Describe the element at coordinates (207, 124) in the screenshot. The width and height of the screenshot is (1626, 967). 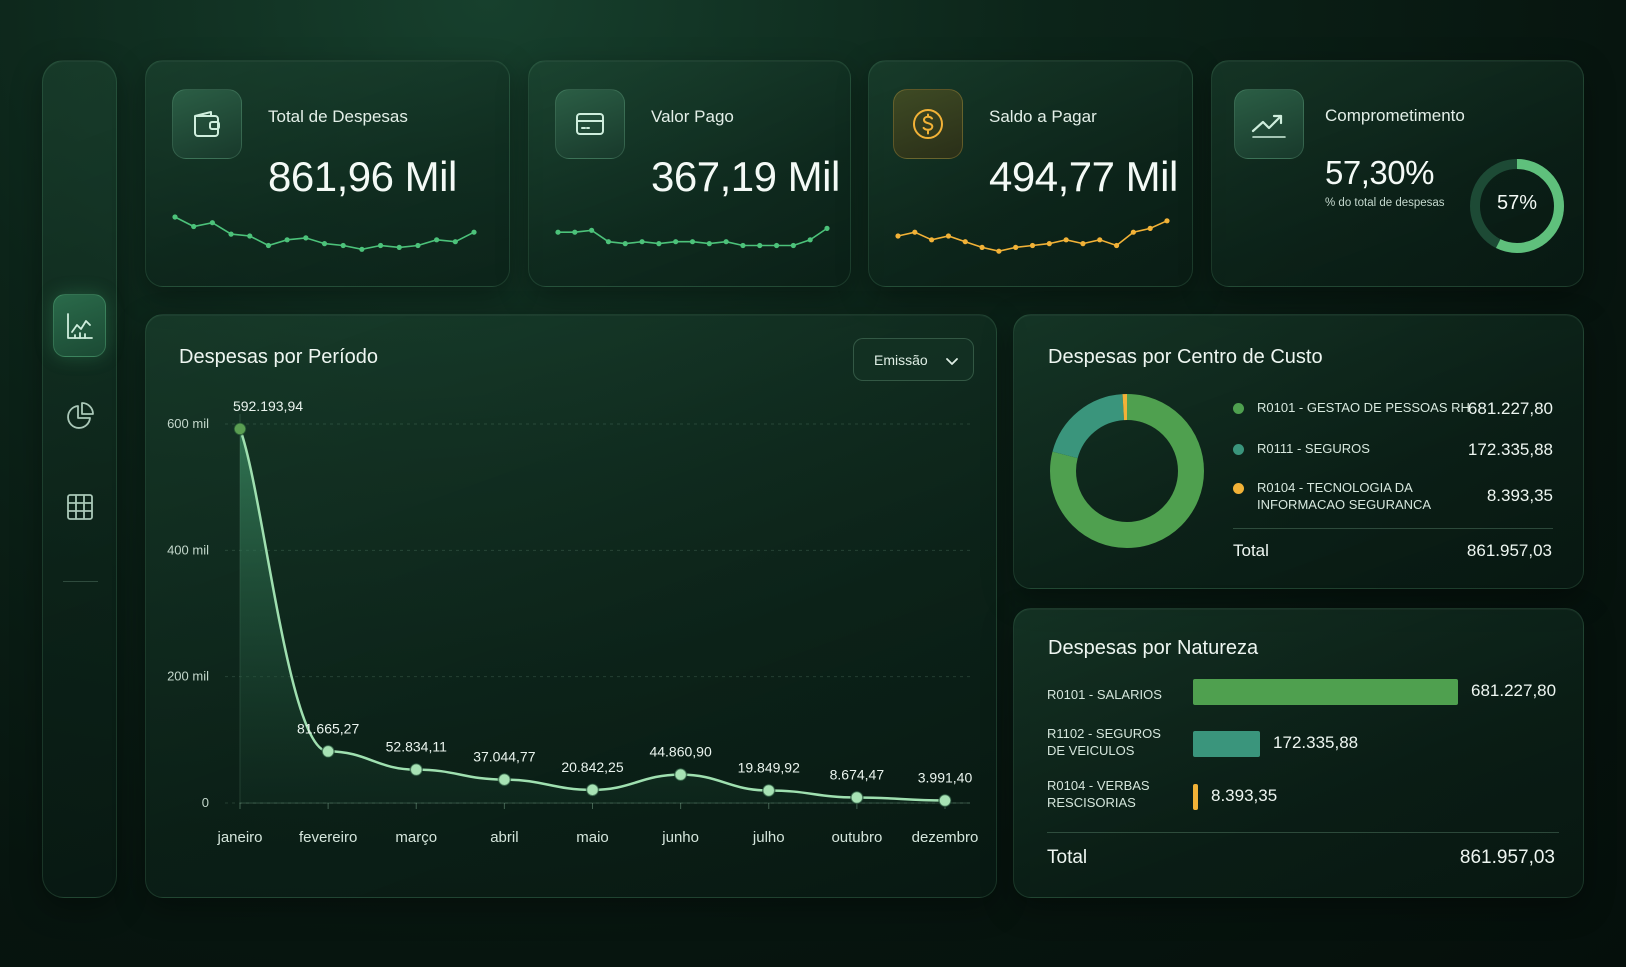
I see `wallet-icon-box` at that location.